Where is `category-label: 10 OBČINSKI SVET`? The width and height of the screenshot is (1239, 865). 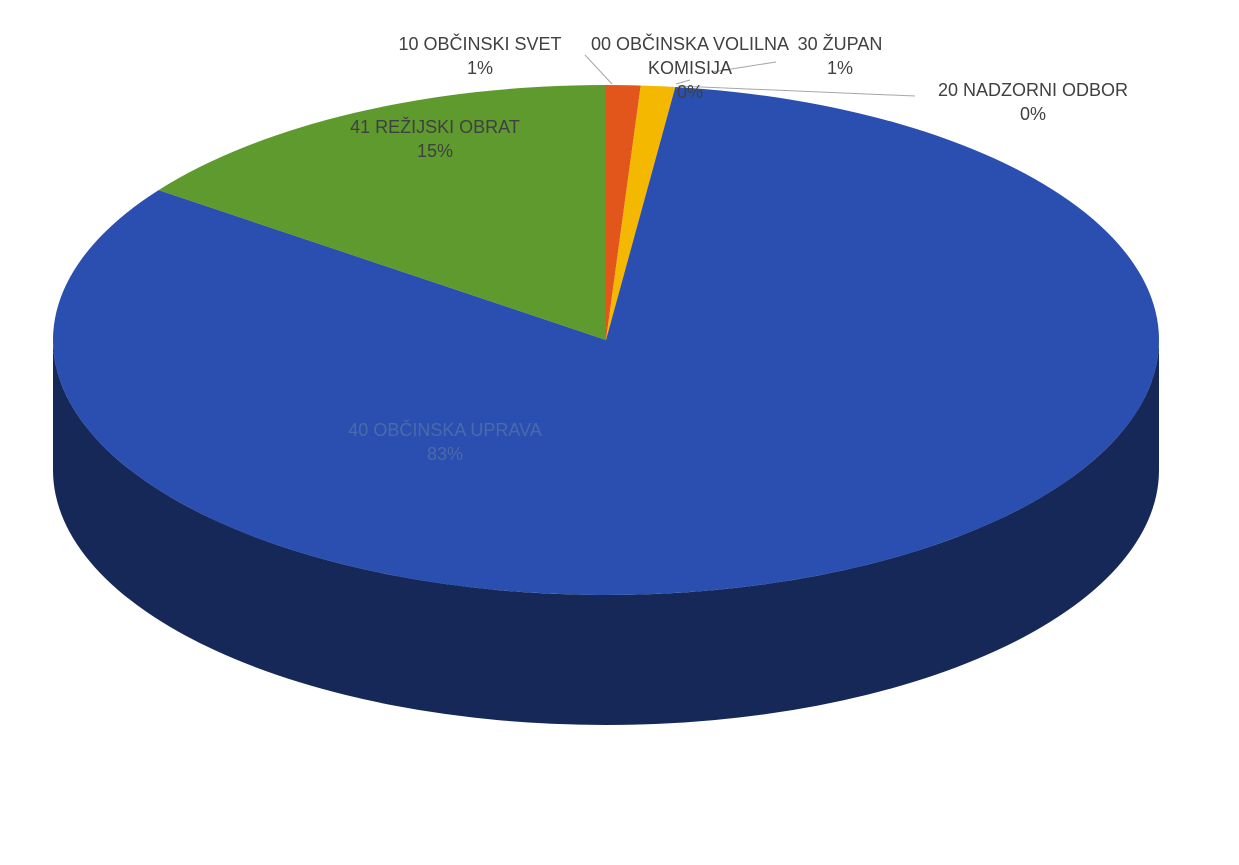 category-label: 10 OBČINSKI SVET is located at coordinates (480, 44).